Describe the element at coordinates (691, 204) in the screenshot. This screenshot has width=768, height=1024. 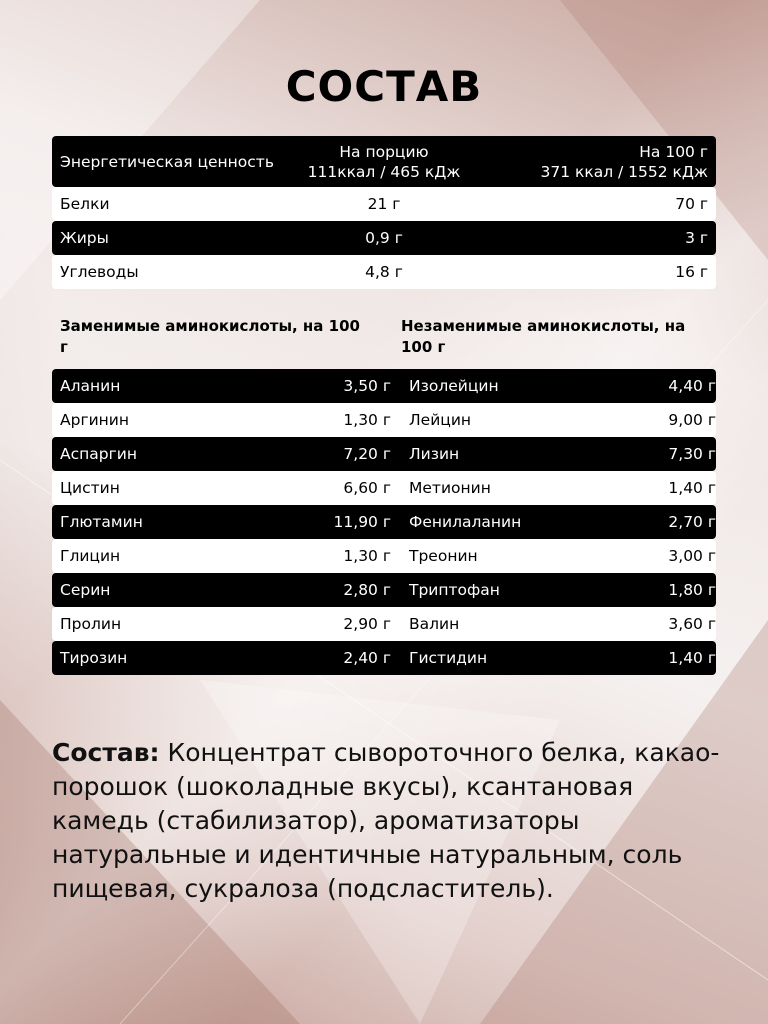
I see `nutrient-per100: 70 г` at that location.